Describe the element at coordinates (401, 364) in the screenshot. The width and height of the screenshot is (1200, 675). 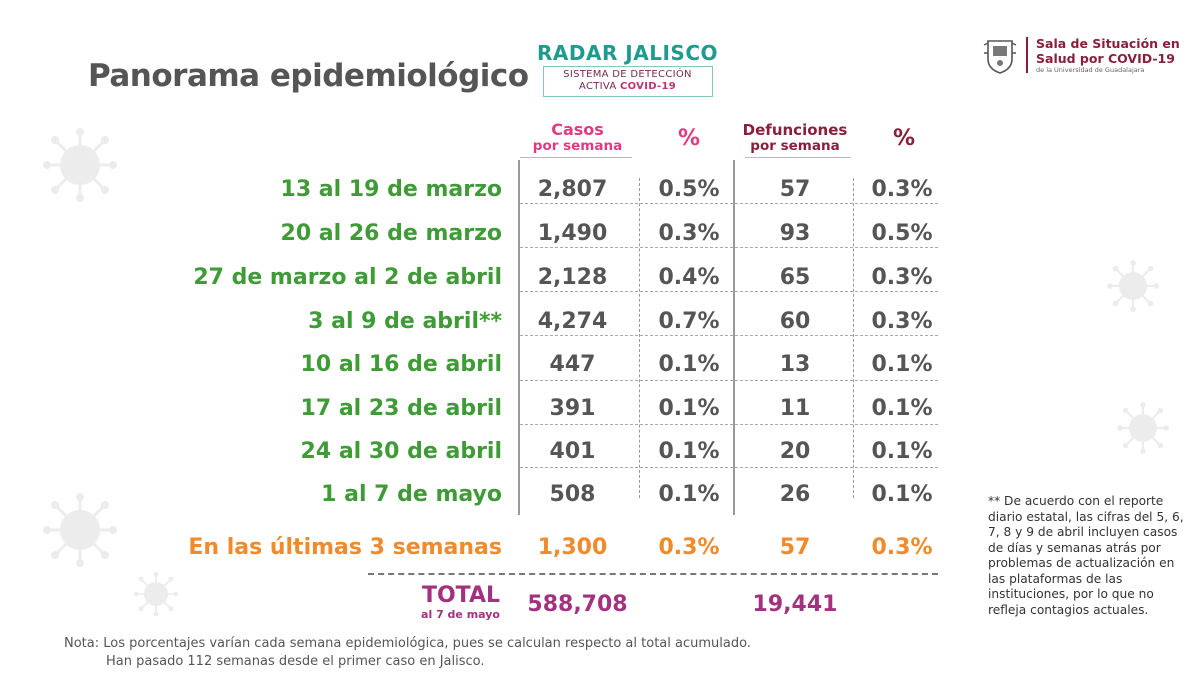
I see `row-label: 10 al 16 de abril` at that location.